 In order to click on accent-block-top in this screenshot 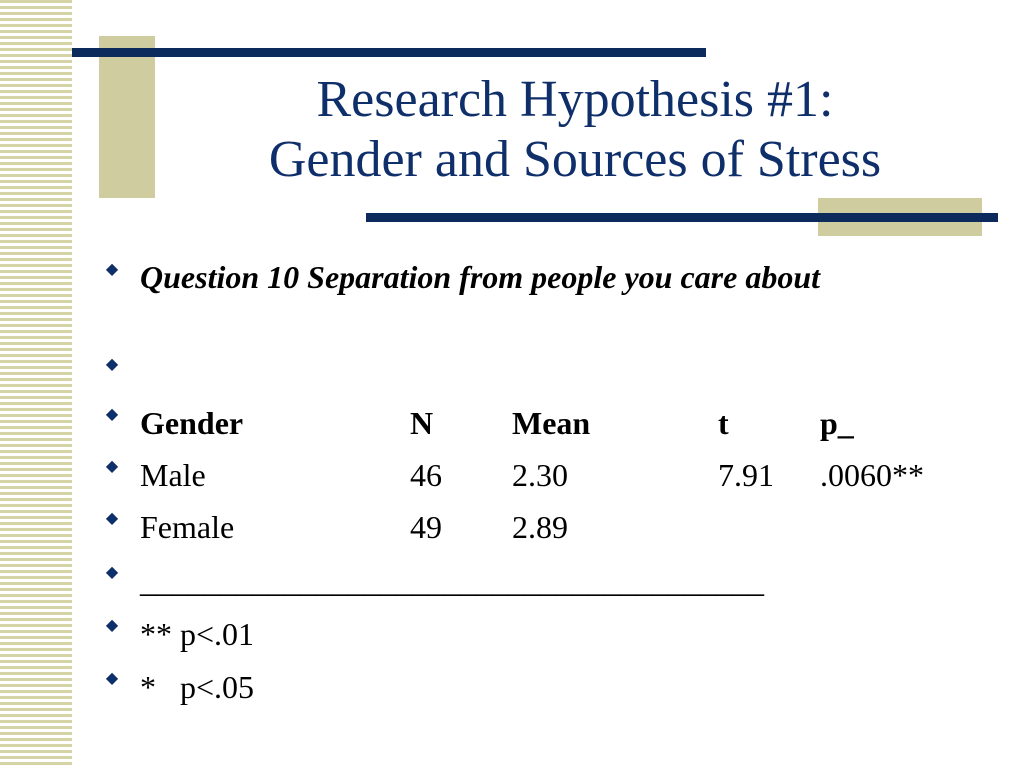, I will do `click(127, 117)`.